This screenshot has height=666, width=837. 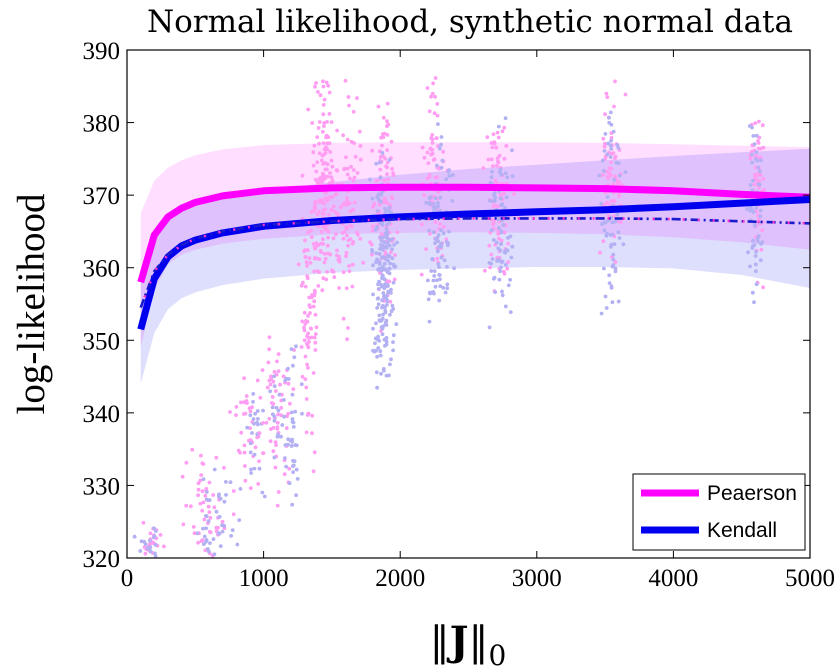 What do you see at coordinates (742, 530) in the screenshot?
I see `legend-label-kendall: Kendall` at bounding box center [742, 530].